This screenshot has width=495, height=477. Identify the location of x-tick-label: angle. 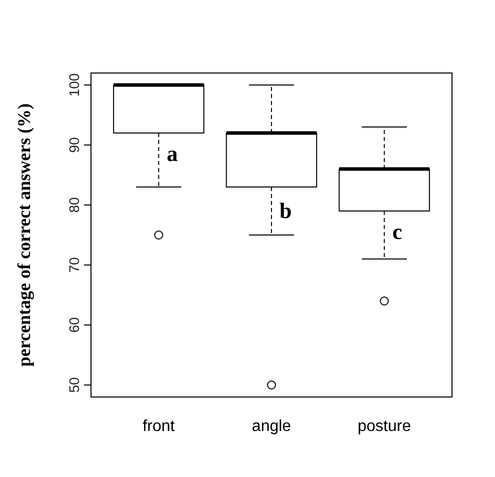
(272, 426).